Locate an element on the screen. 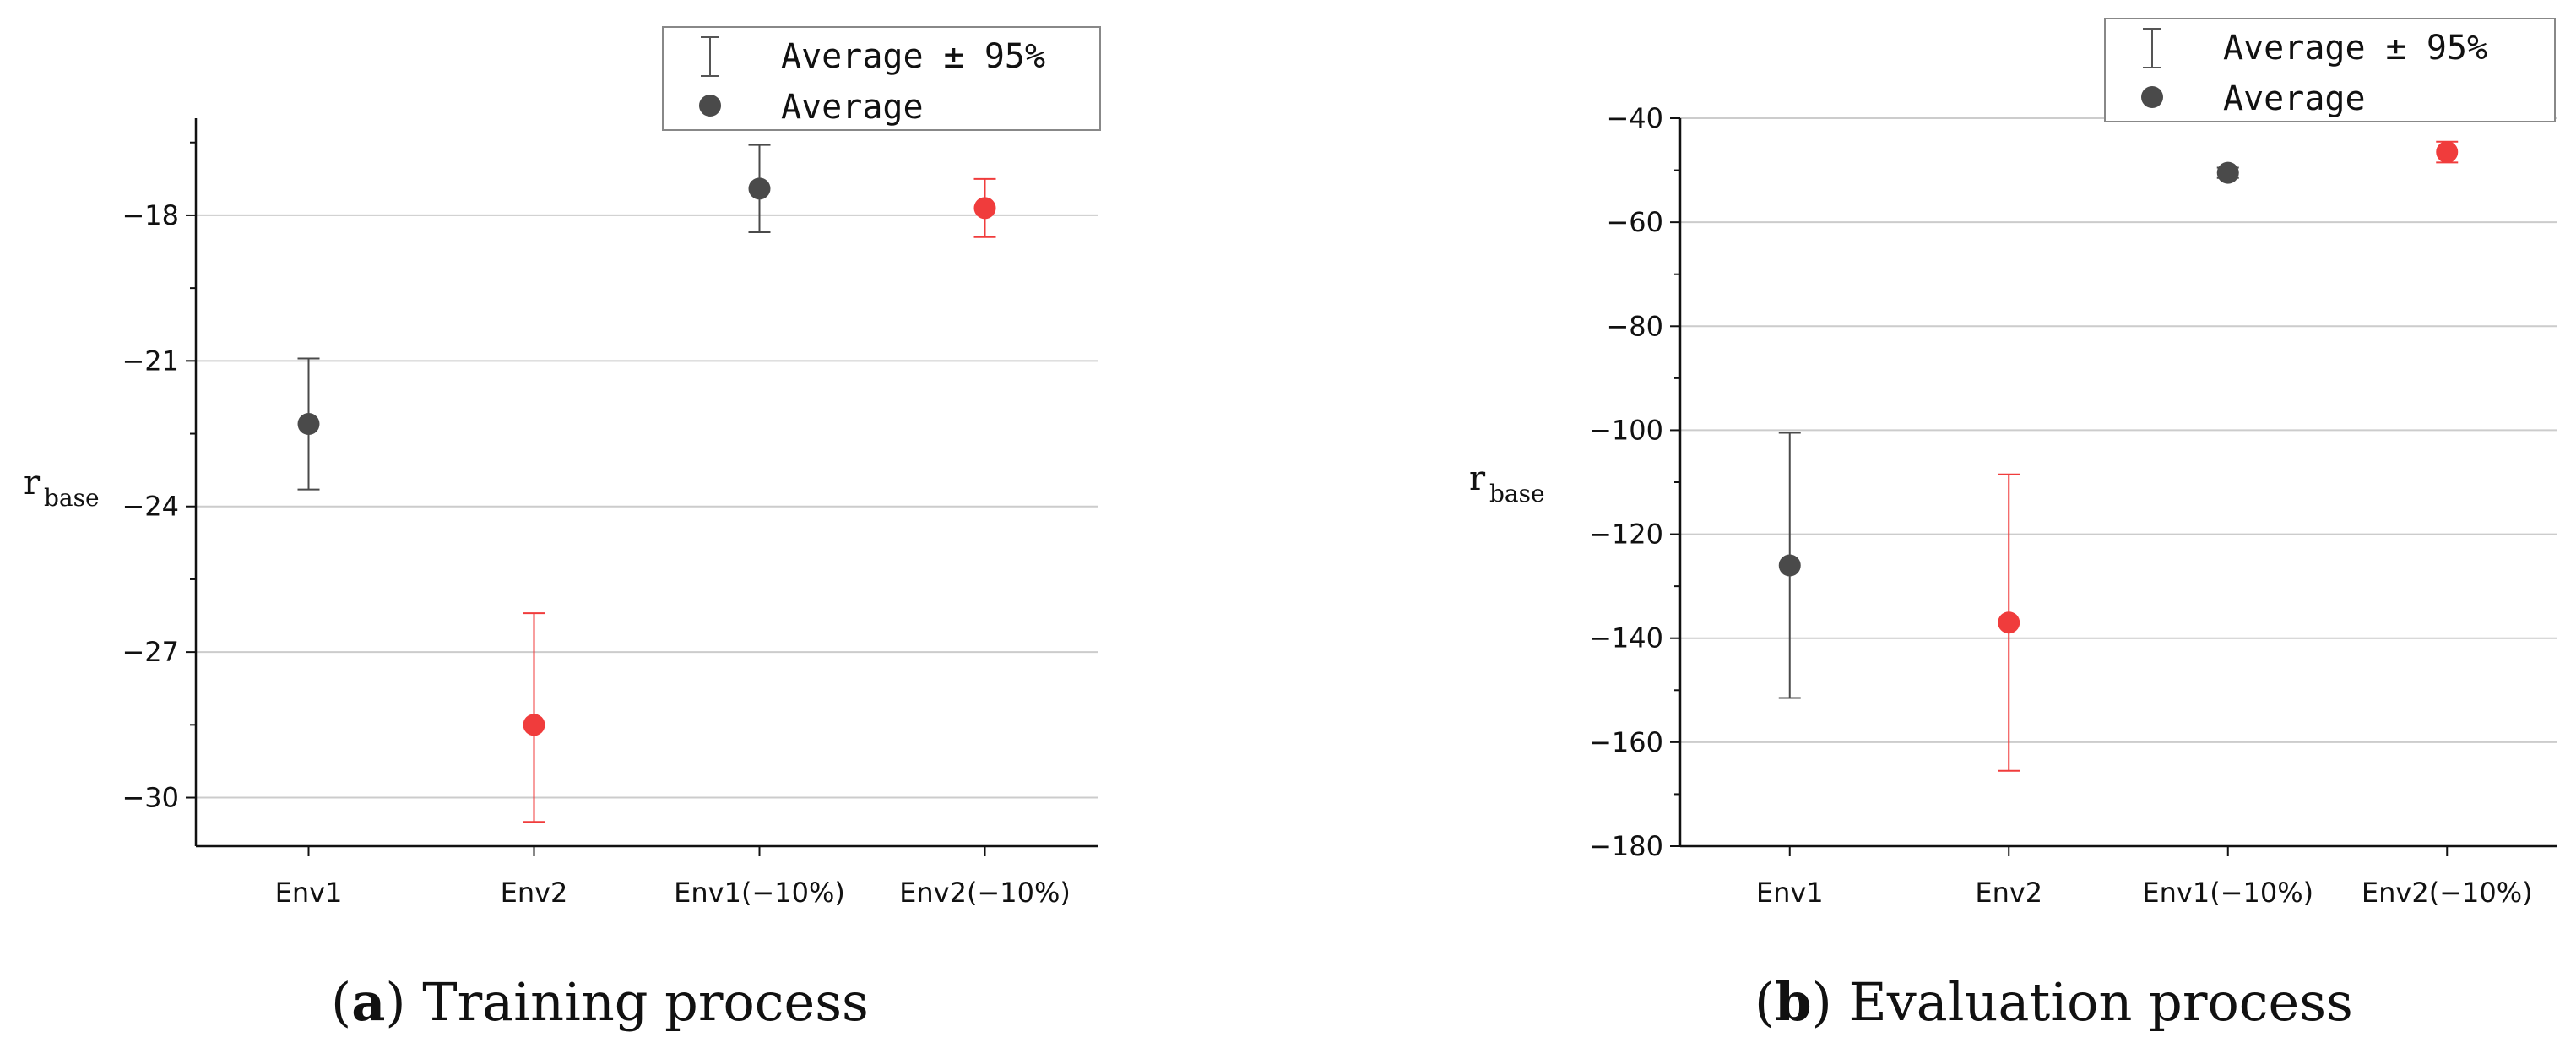 This screenshot has width=2576, height=1059. y-tick-label: −80 is located at coordinates (1634, 326).